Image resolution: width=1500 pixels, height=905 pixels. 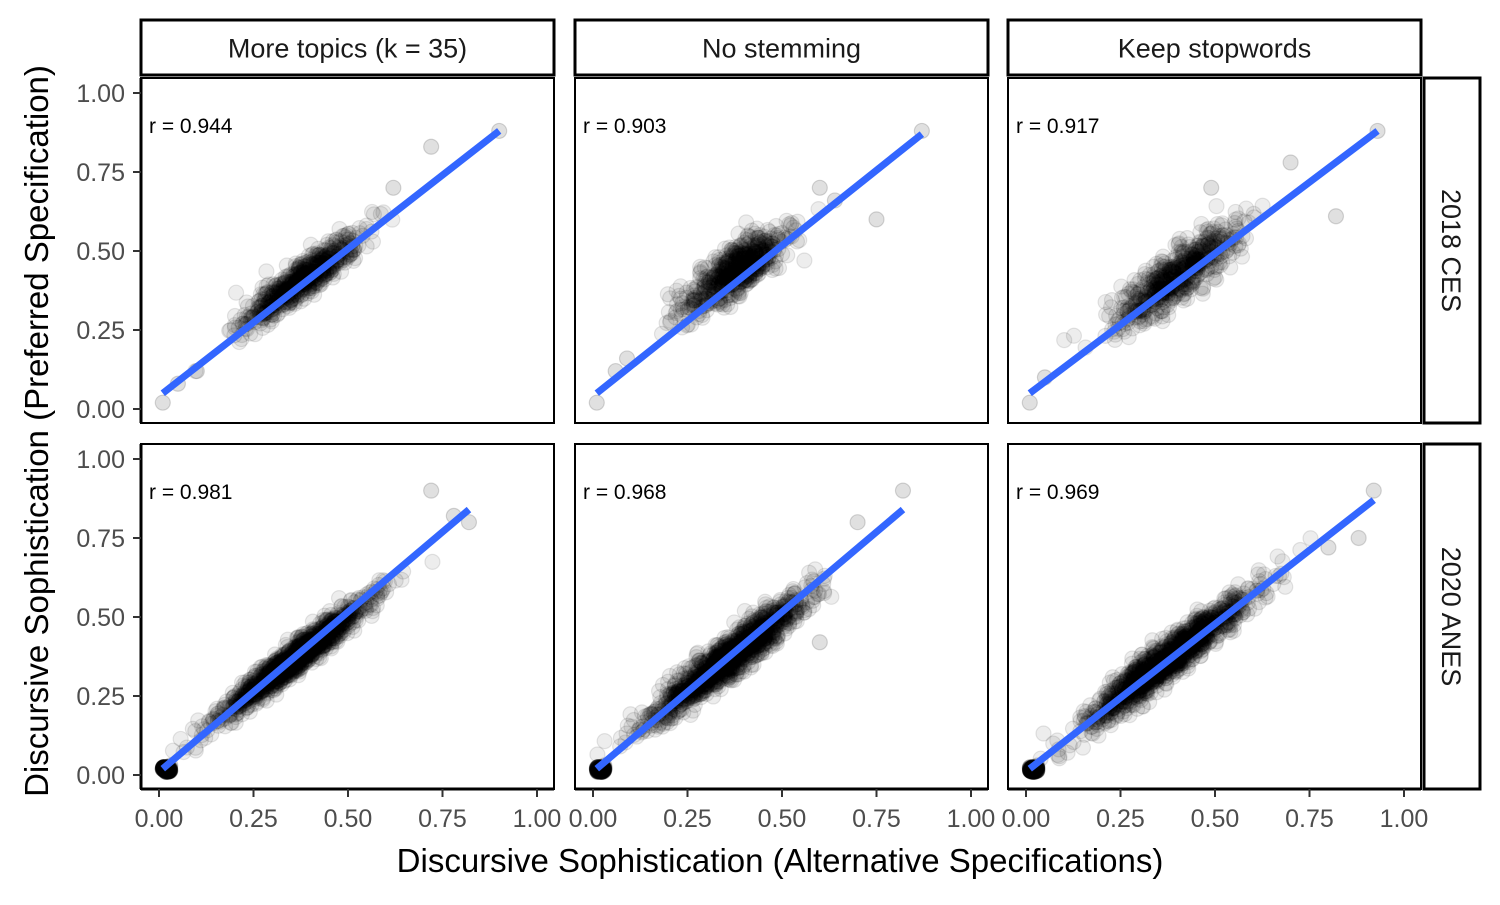 What do you see at coordinates (624, 126) in the screenshot?
I see `correlation-label: r = 0.903` at bounding box center [624, 126].